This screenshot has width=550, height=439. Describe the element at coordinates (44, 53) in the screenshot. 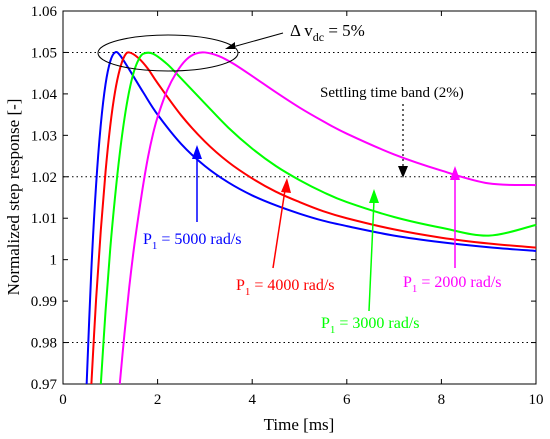

I see `y-tick-label: 1.05` at that location.